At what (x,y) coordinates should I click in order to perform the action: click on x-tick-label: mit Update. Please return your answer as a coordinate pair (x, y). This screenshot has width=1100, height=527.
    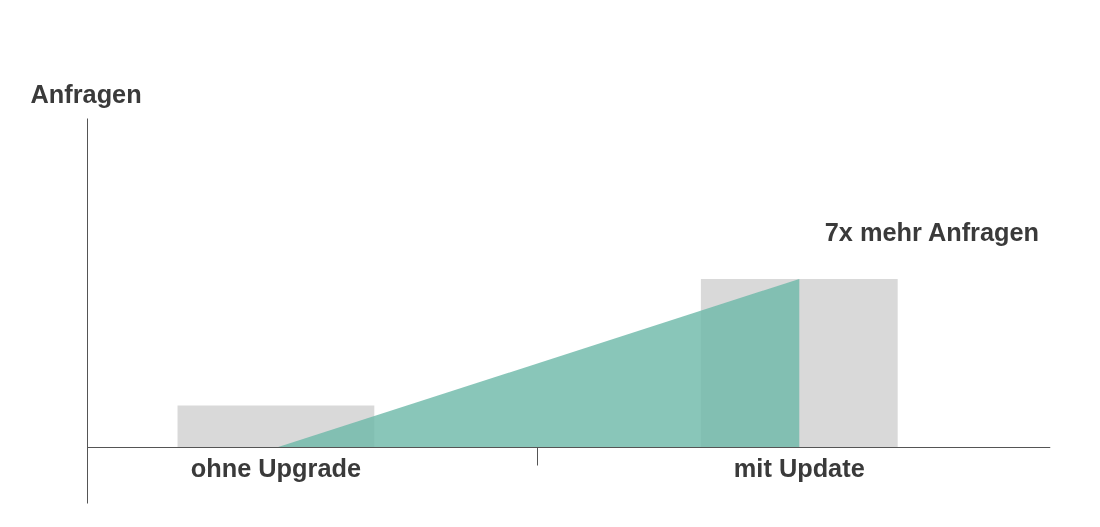
    Looking at the image, I should click on (799, 468).